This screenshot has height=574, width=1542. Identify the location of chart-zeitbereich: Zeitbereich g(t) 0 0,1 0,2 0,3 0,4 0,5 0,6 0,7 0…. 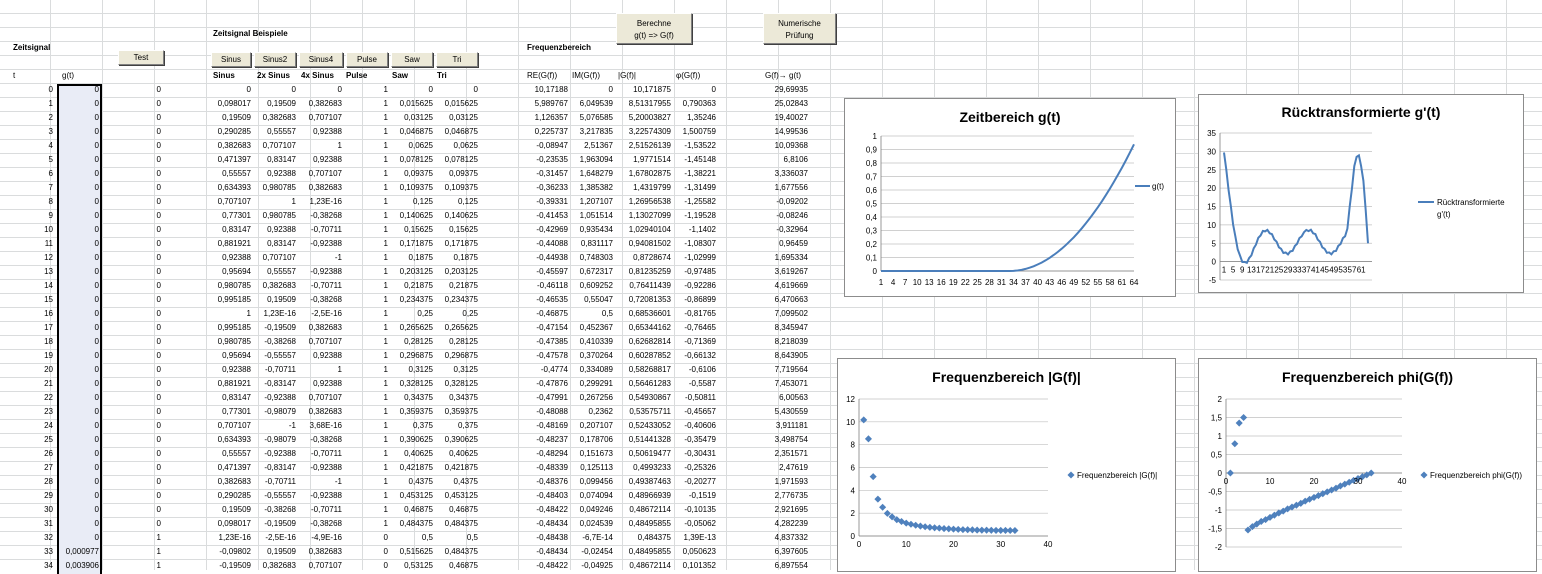
(1010, 197).